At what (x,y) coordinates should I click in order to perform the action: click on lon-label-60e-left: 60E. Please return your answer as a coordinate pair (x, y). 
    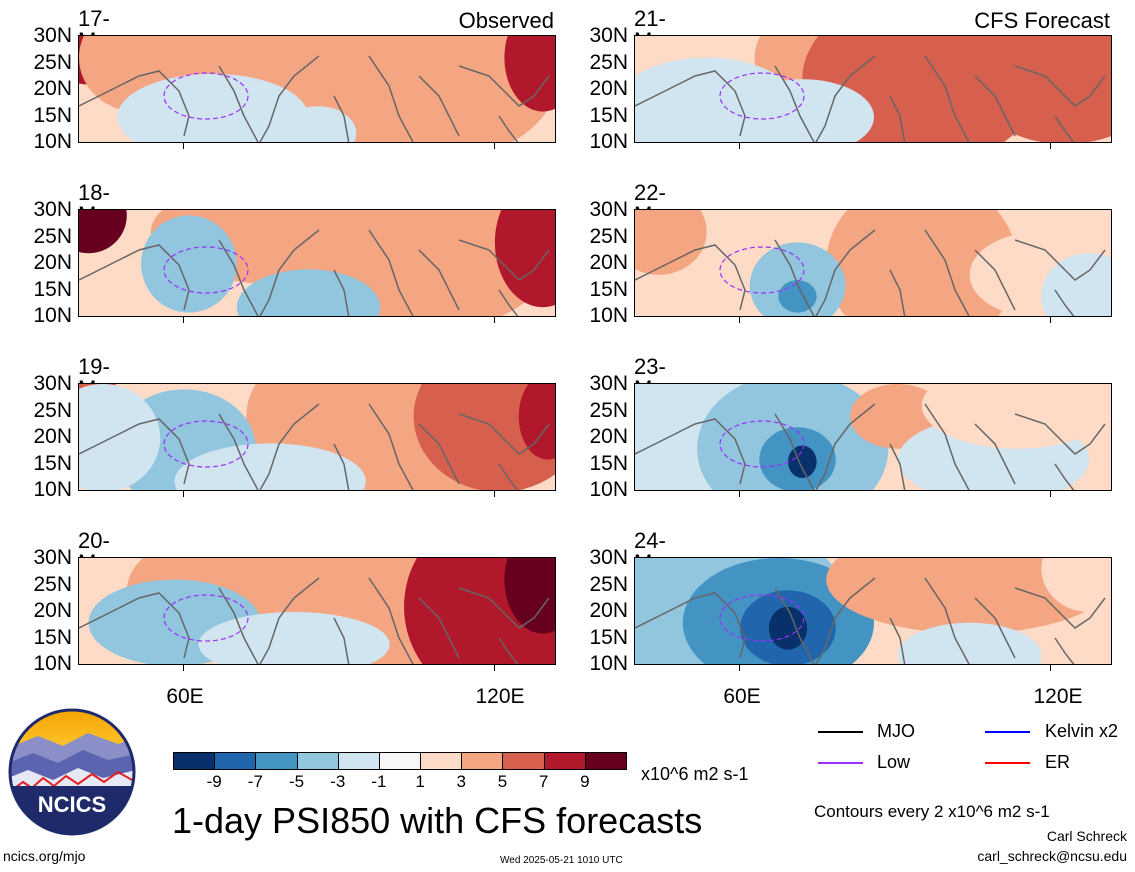
    Looking at the image, I should click on (185, 696).